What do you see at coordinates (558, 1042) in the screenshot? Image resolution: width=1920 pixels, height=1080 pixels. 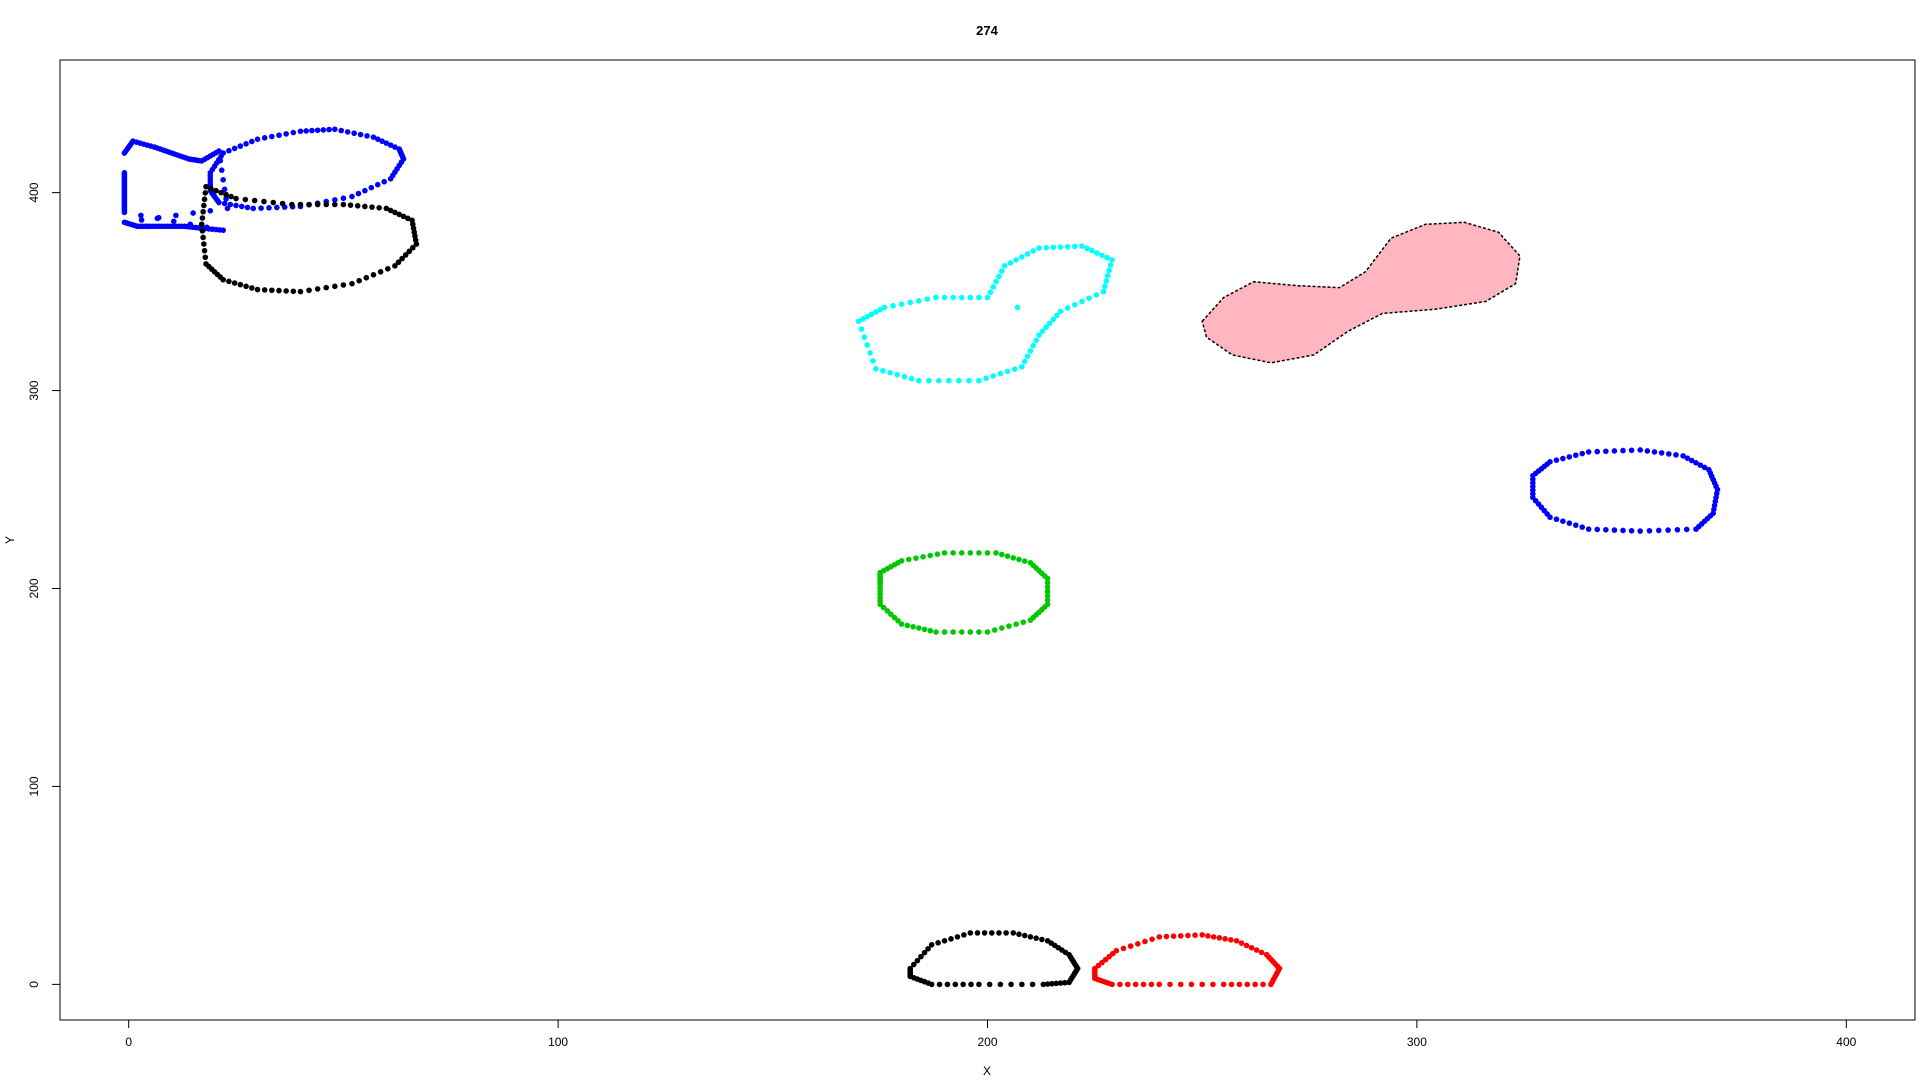 I see `x-tick-label: 100` at bounding box center [558, 1042].